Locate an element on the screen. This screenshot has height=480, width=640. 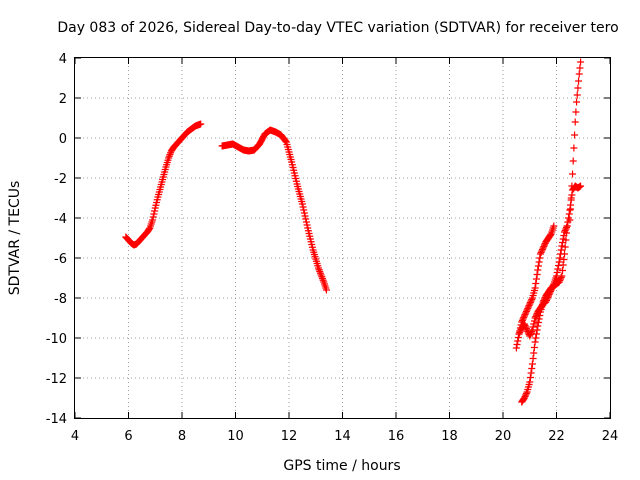
x-tick-label: 24 is located at coordinates (610, 436).